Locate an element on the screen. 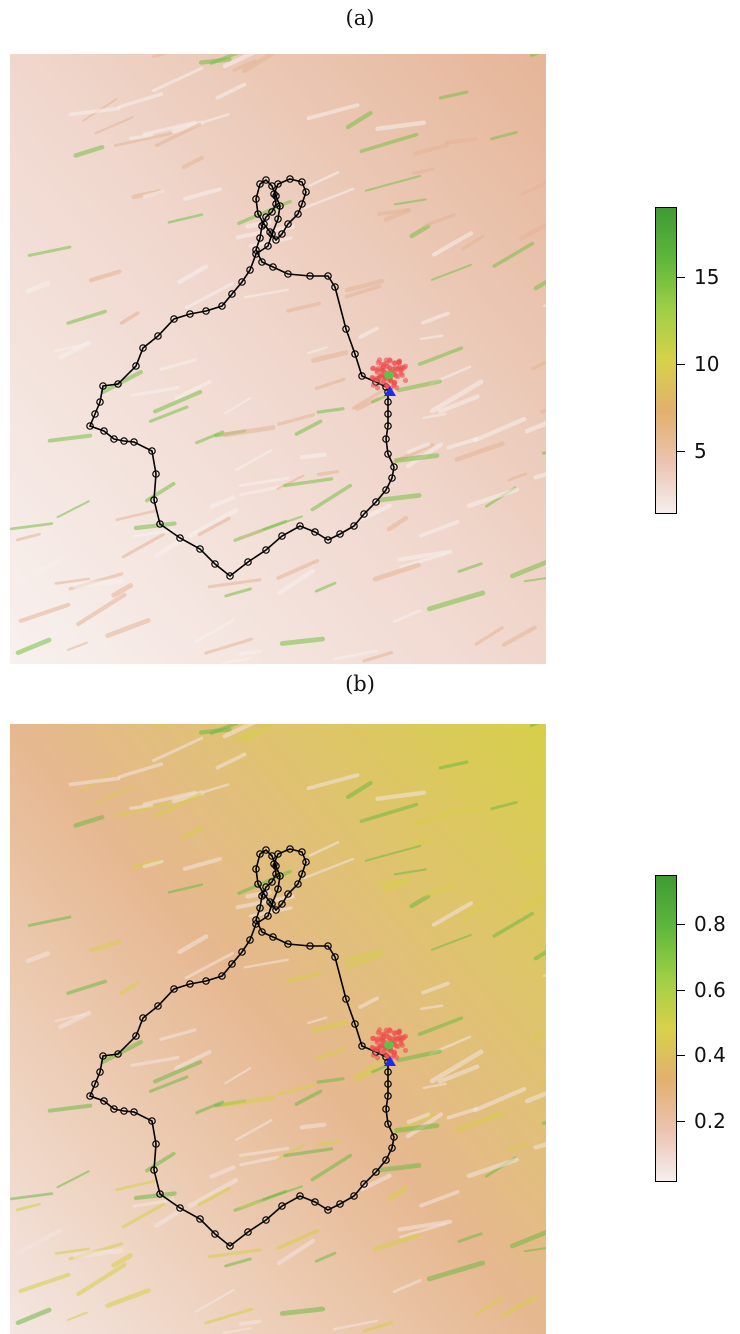  colorbar-b-tick is located at coordinates (681, 1056).